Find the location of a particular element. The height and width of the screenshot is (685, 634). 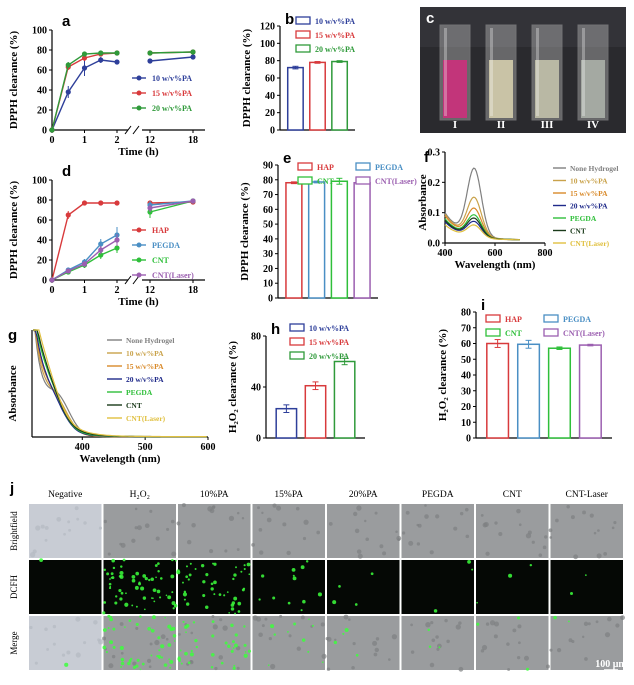

panel-d-ytick-label: 80 is located at coordinates (42, 201).